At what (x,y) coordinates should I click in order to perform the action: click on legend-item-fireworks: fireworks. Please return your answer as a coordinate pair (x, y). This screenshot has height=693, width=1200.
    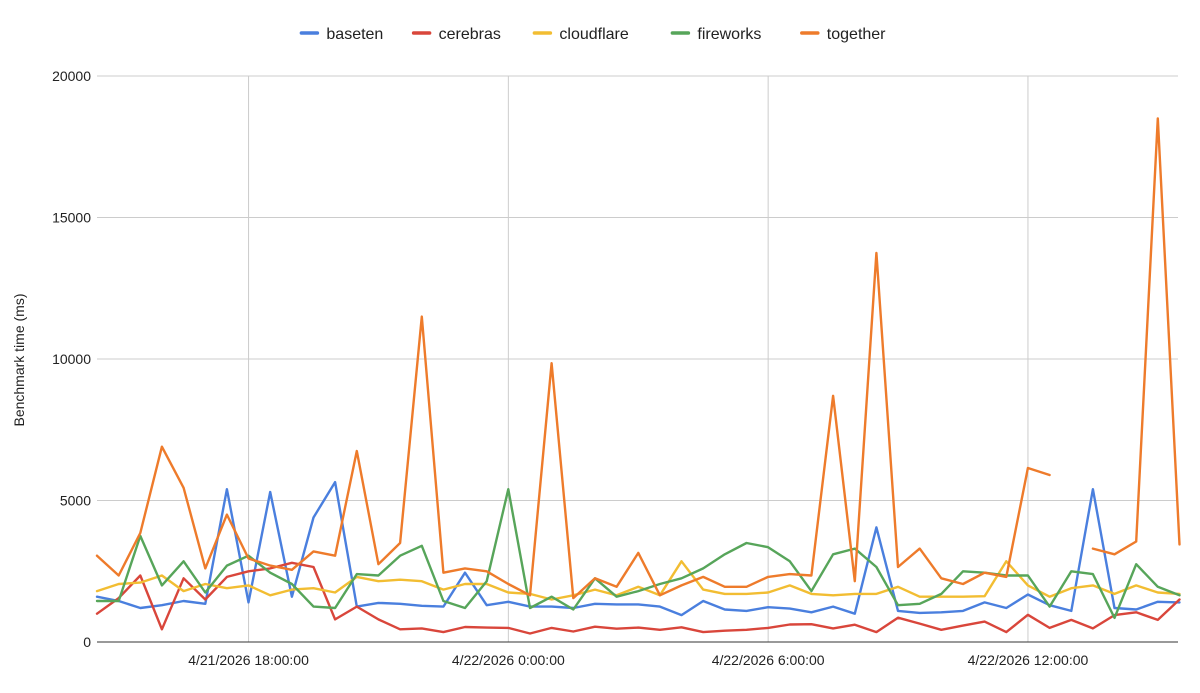
    Looking at the image, I should click on (715, 34).